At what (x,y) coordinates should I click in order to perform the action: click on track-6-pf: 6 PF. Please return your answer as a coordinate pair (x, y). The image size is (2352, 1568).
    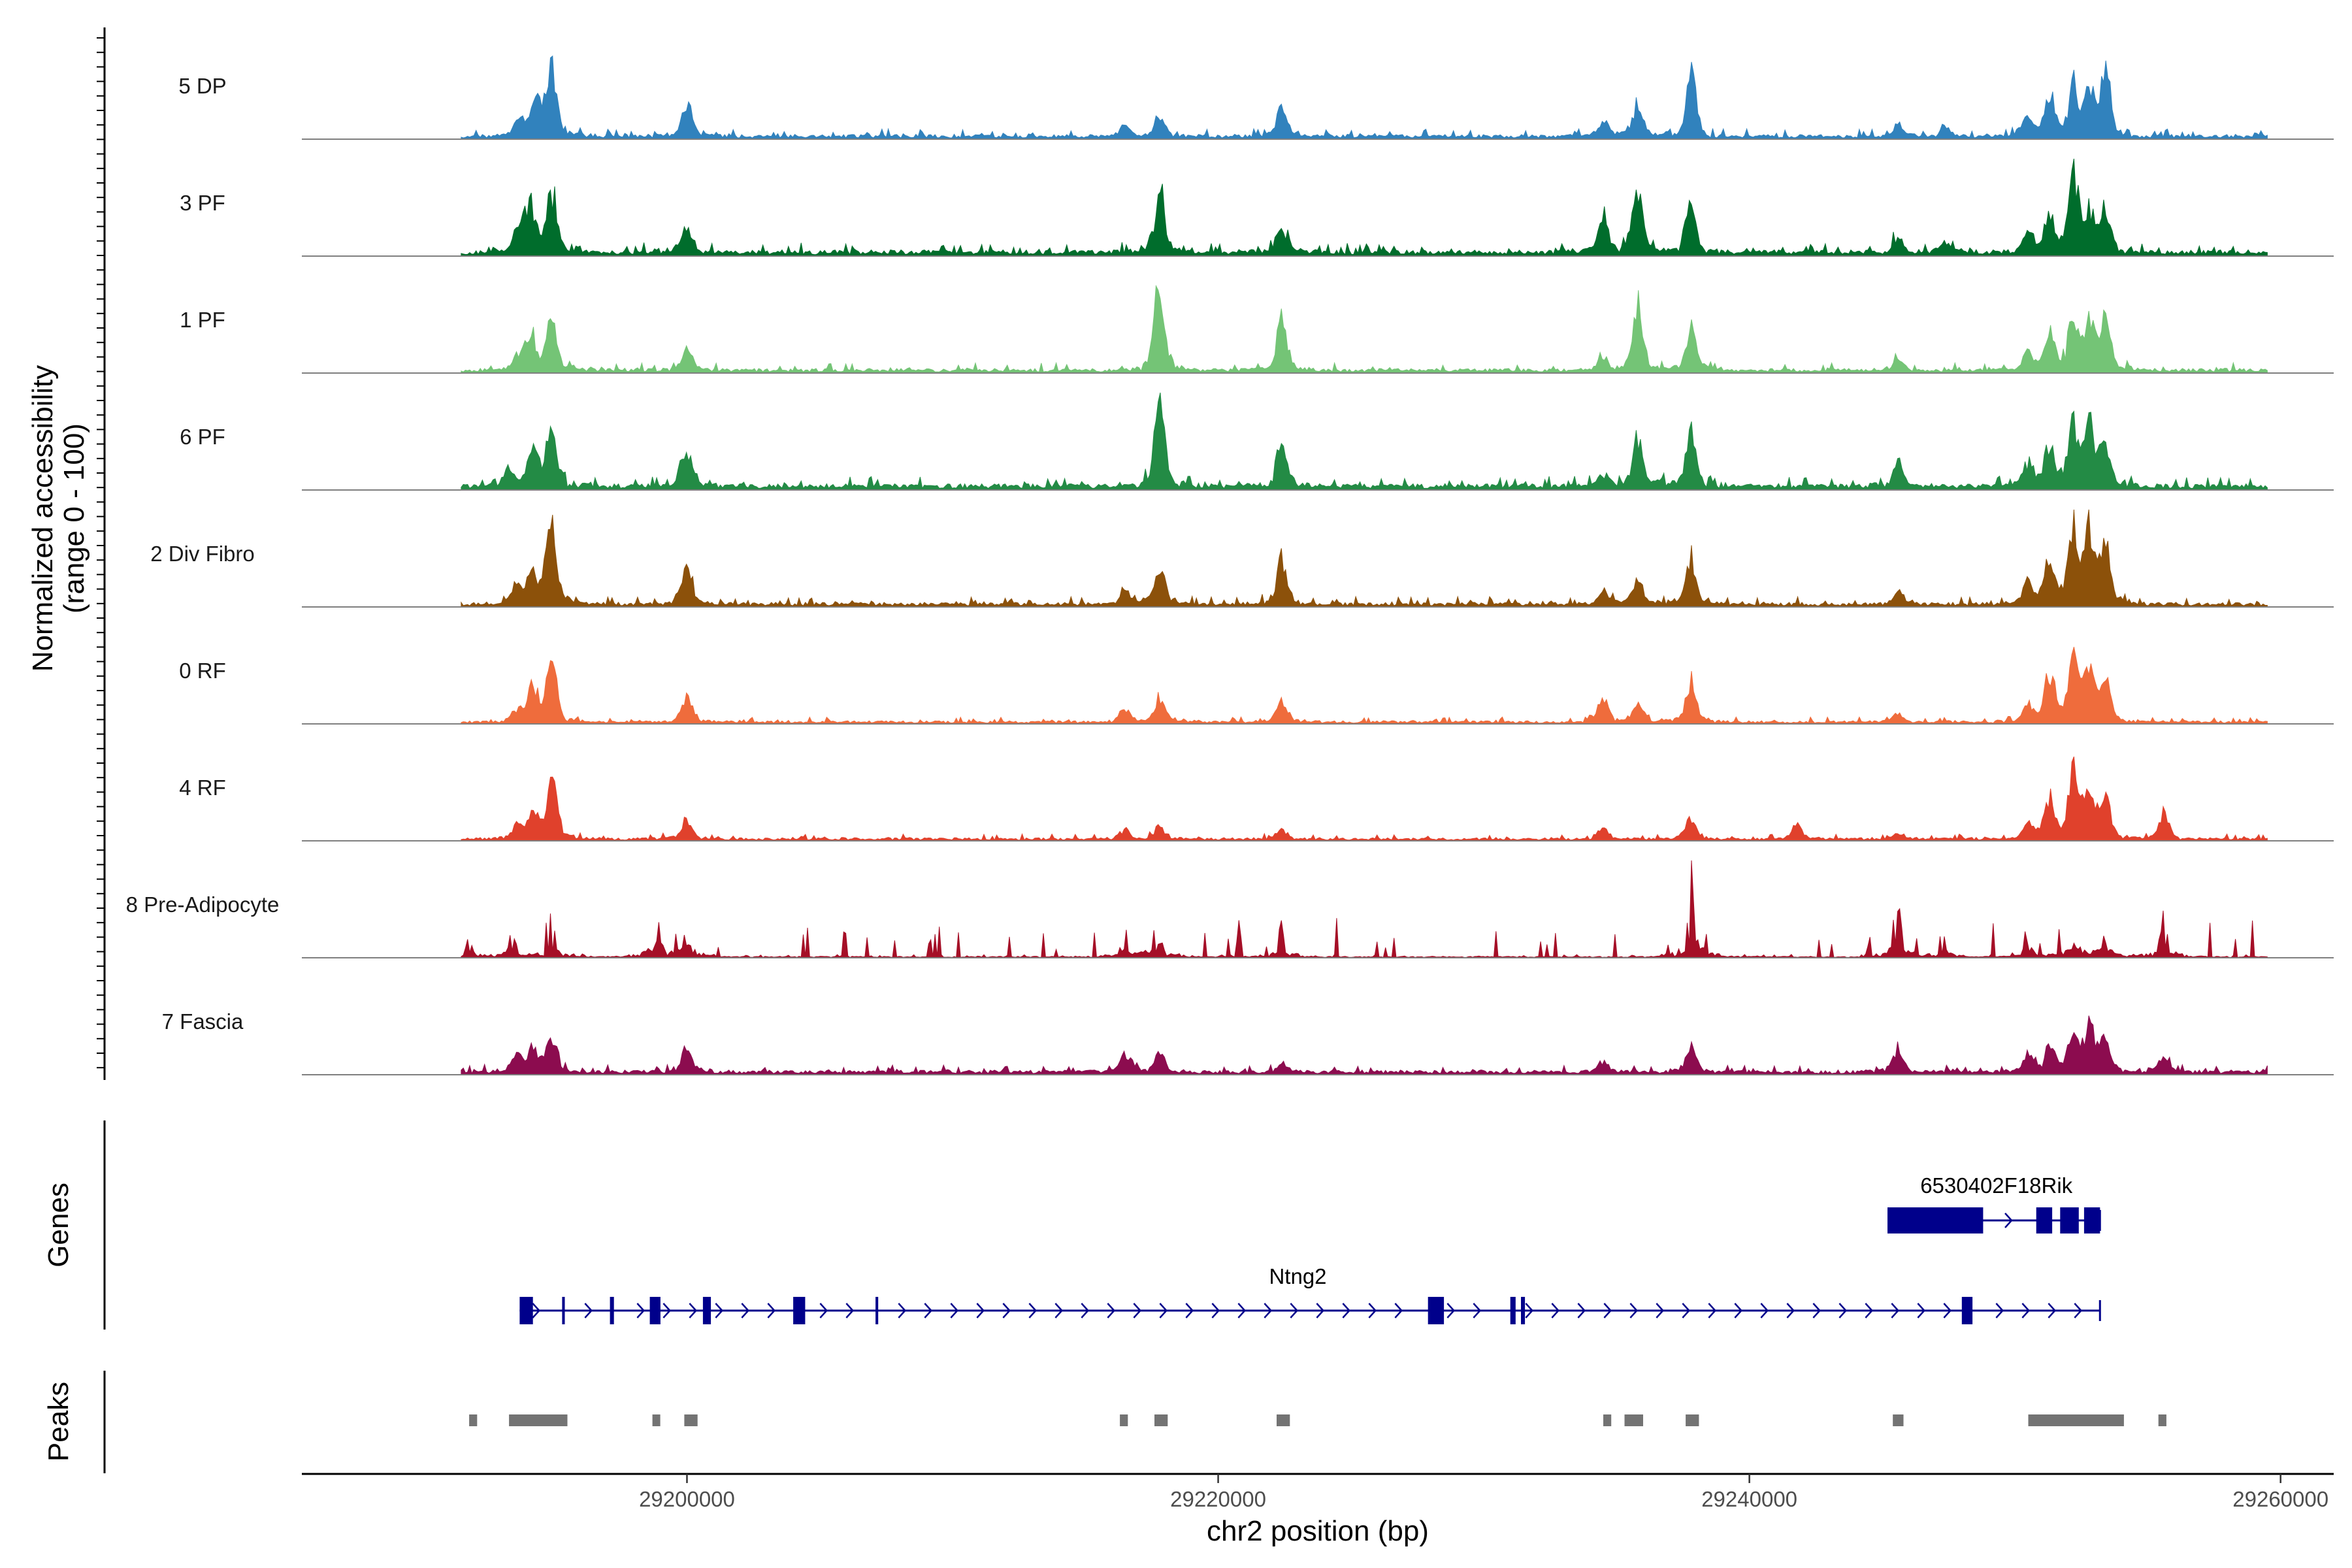
    Looking at the image, I should click on (1257, 441).